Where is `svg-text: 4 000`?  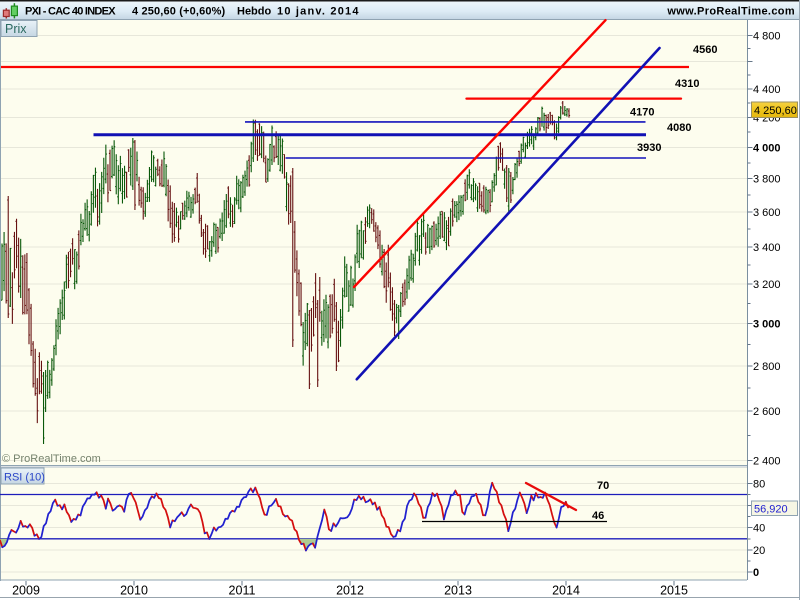
svg-text: 4 000 is located at coordinates (767, 148).